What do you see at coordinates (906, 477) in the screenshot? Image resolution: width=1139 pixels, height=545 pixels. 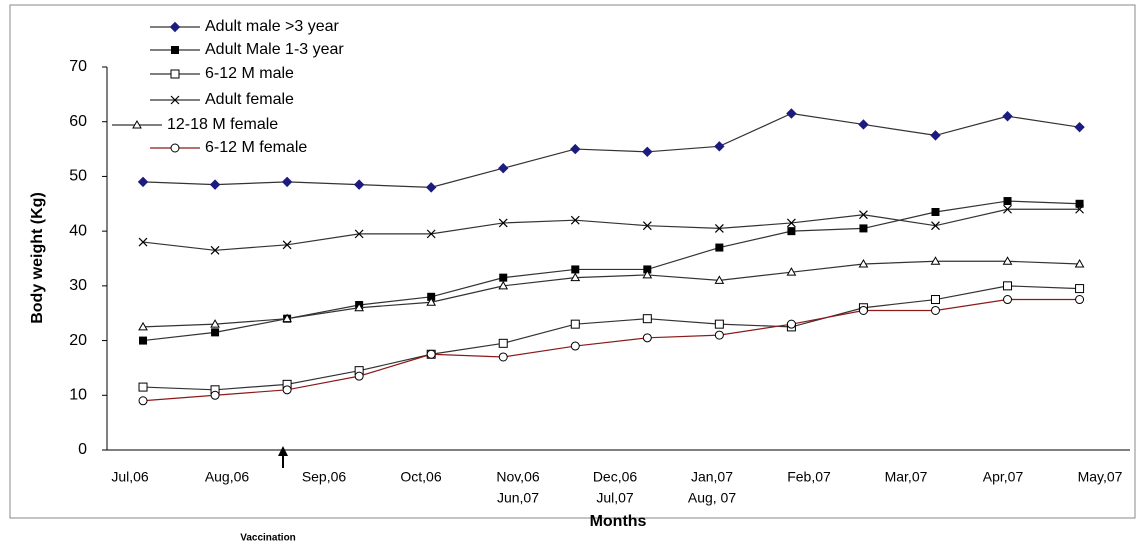 I see `x-tick-label: Mar,07` at bounding box center [906, 477].